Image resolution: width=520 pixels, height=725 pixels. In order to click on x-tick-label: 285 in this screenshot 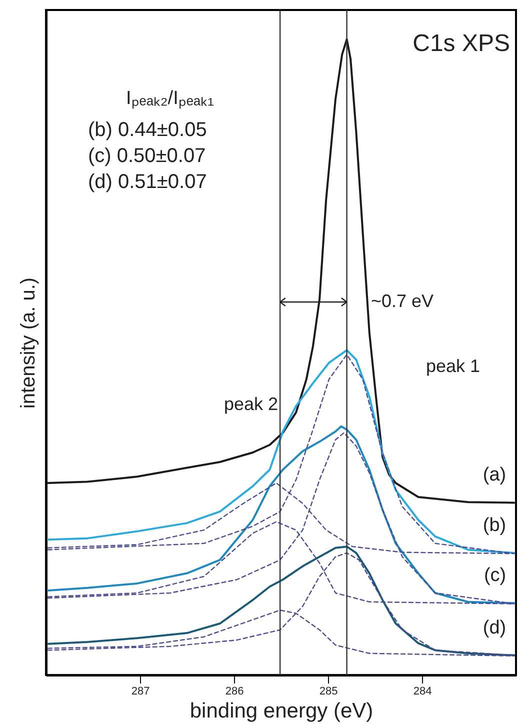, I will do `click(328, 692)`.